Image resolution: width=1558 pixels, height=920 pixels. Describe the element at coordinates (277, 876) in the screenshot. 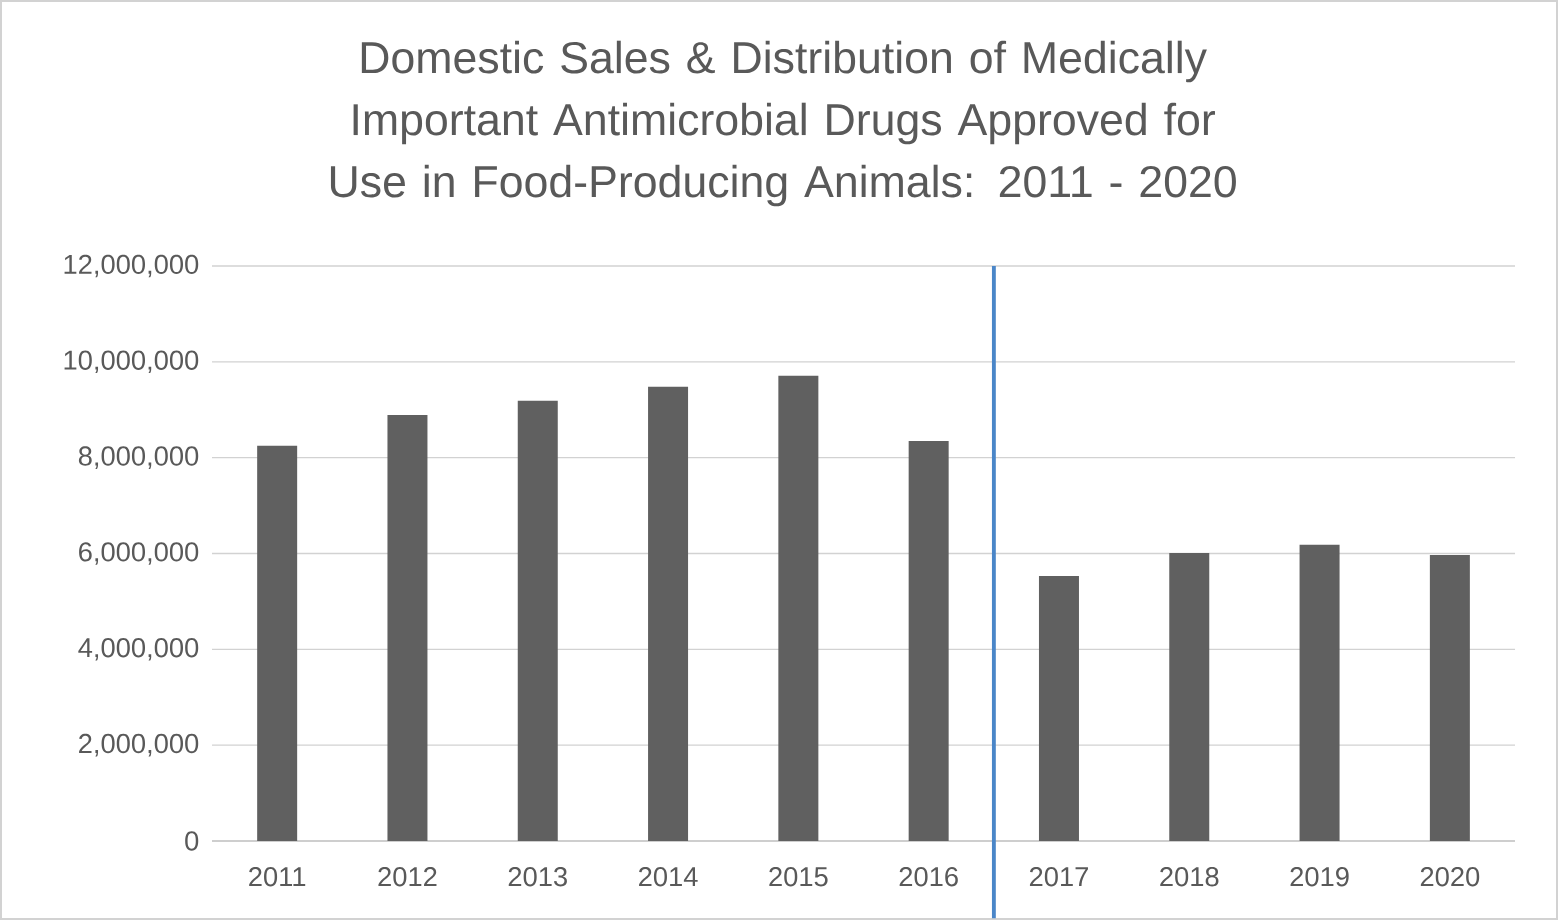

I see `x-tick-label: 2011` at that location.